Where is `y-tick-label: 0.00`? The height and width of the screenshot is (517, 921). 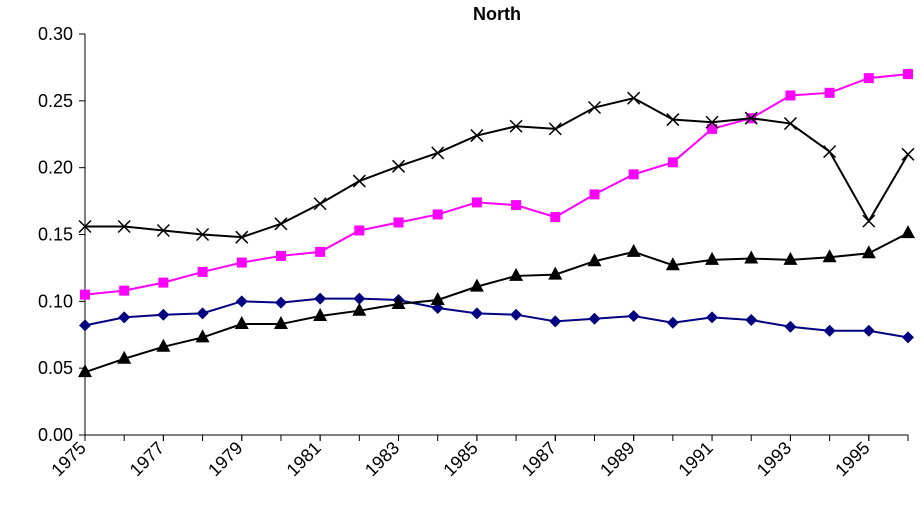 y-tick-label: 0.00 is located at coordinates (55, 435).